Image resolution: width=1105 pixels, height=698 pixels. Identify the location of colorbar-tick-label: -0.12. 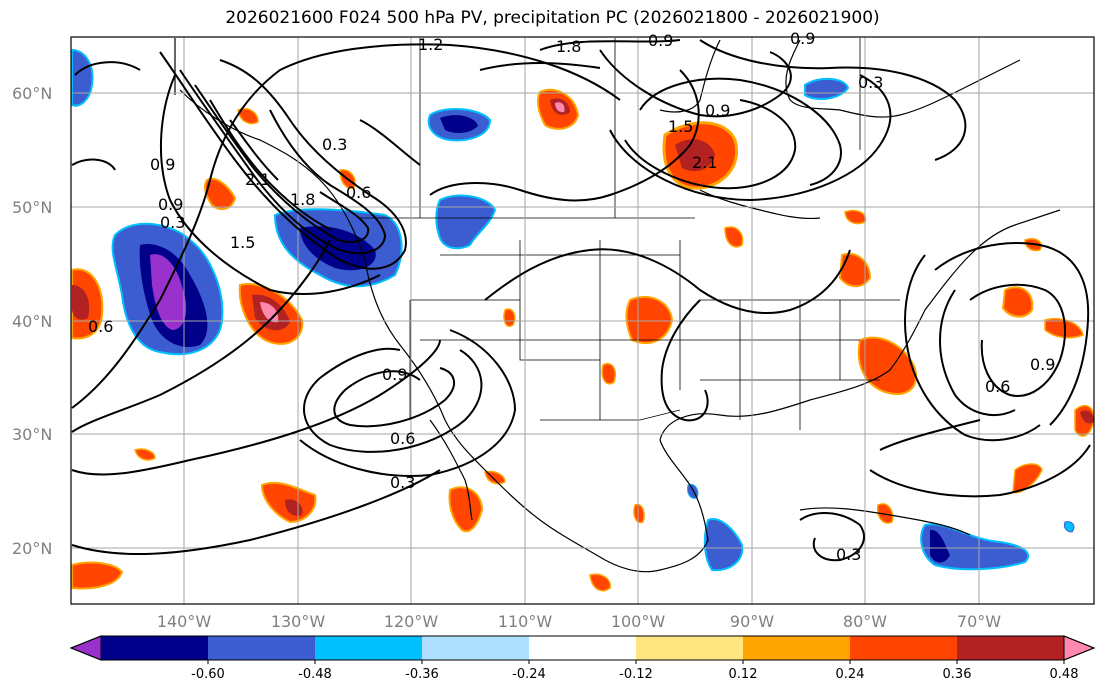
(636, 674).